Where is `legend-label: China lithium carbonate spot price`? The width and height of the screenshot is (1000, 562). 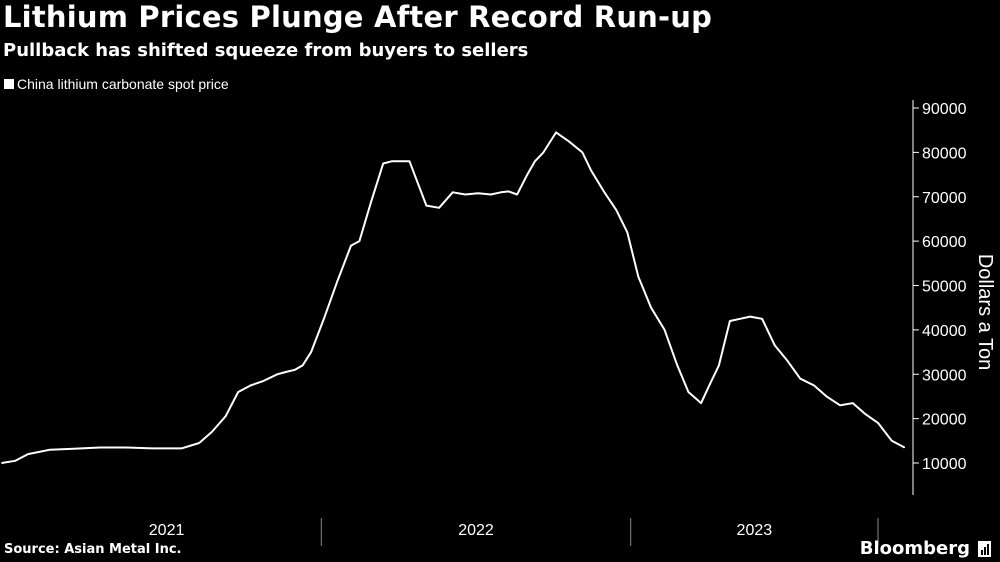
legend-label: China lithium carbonate spot price is located at coordinates (123, 84).